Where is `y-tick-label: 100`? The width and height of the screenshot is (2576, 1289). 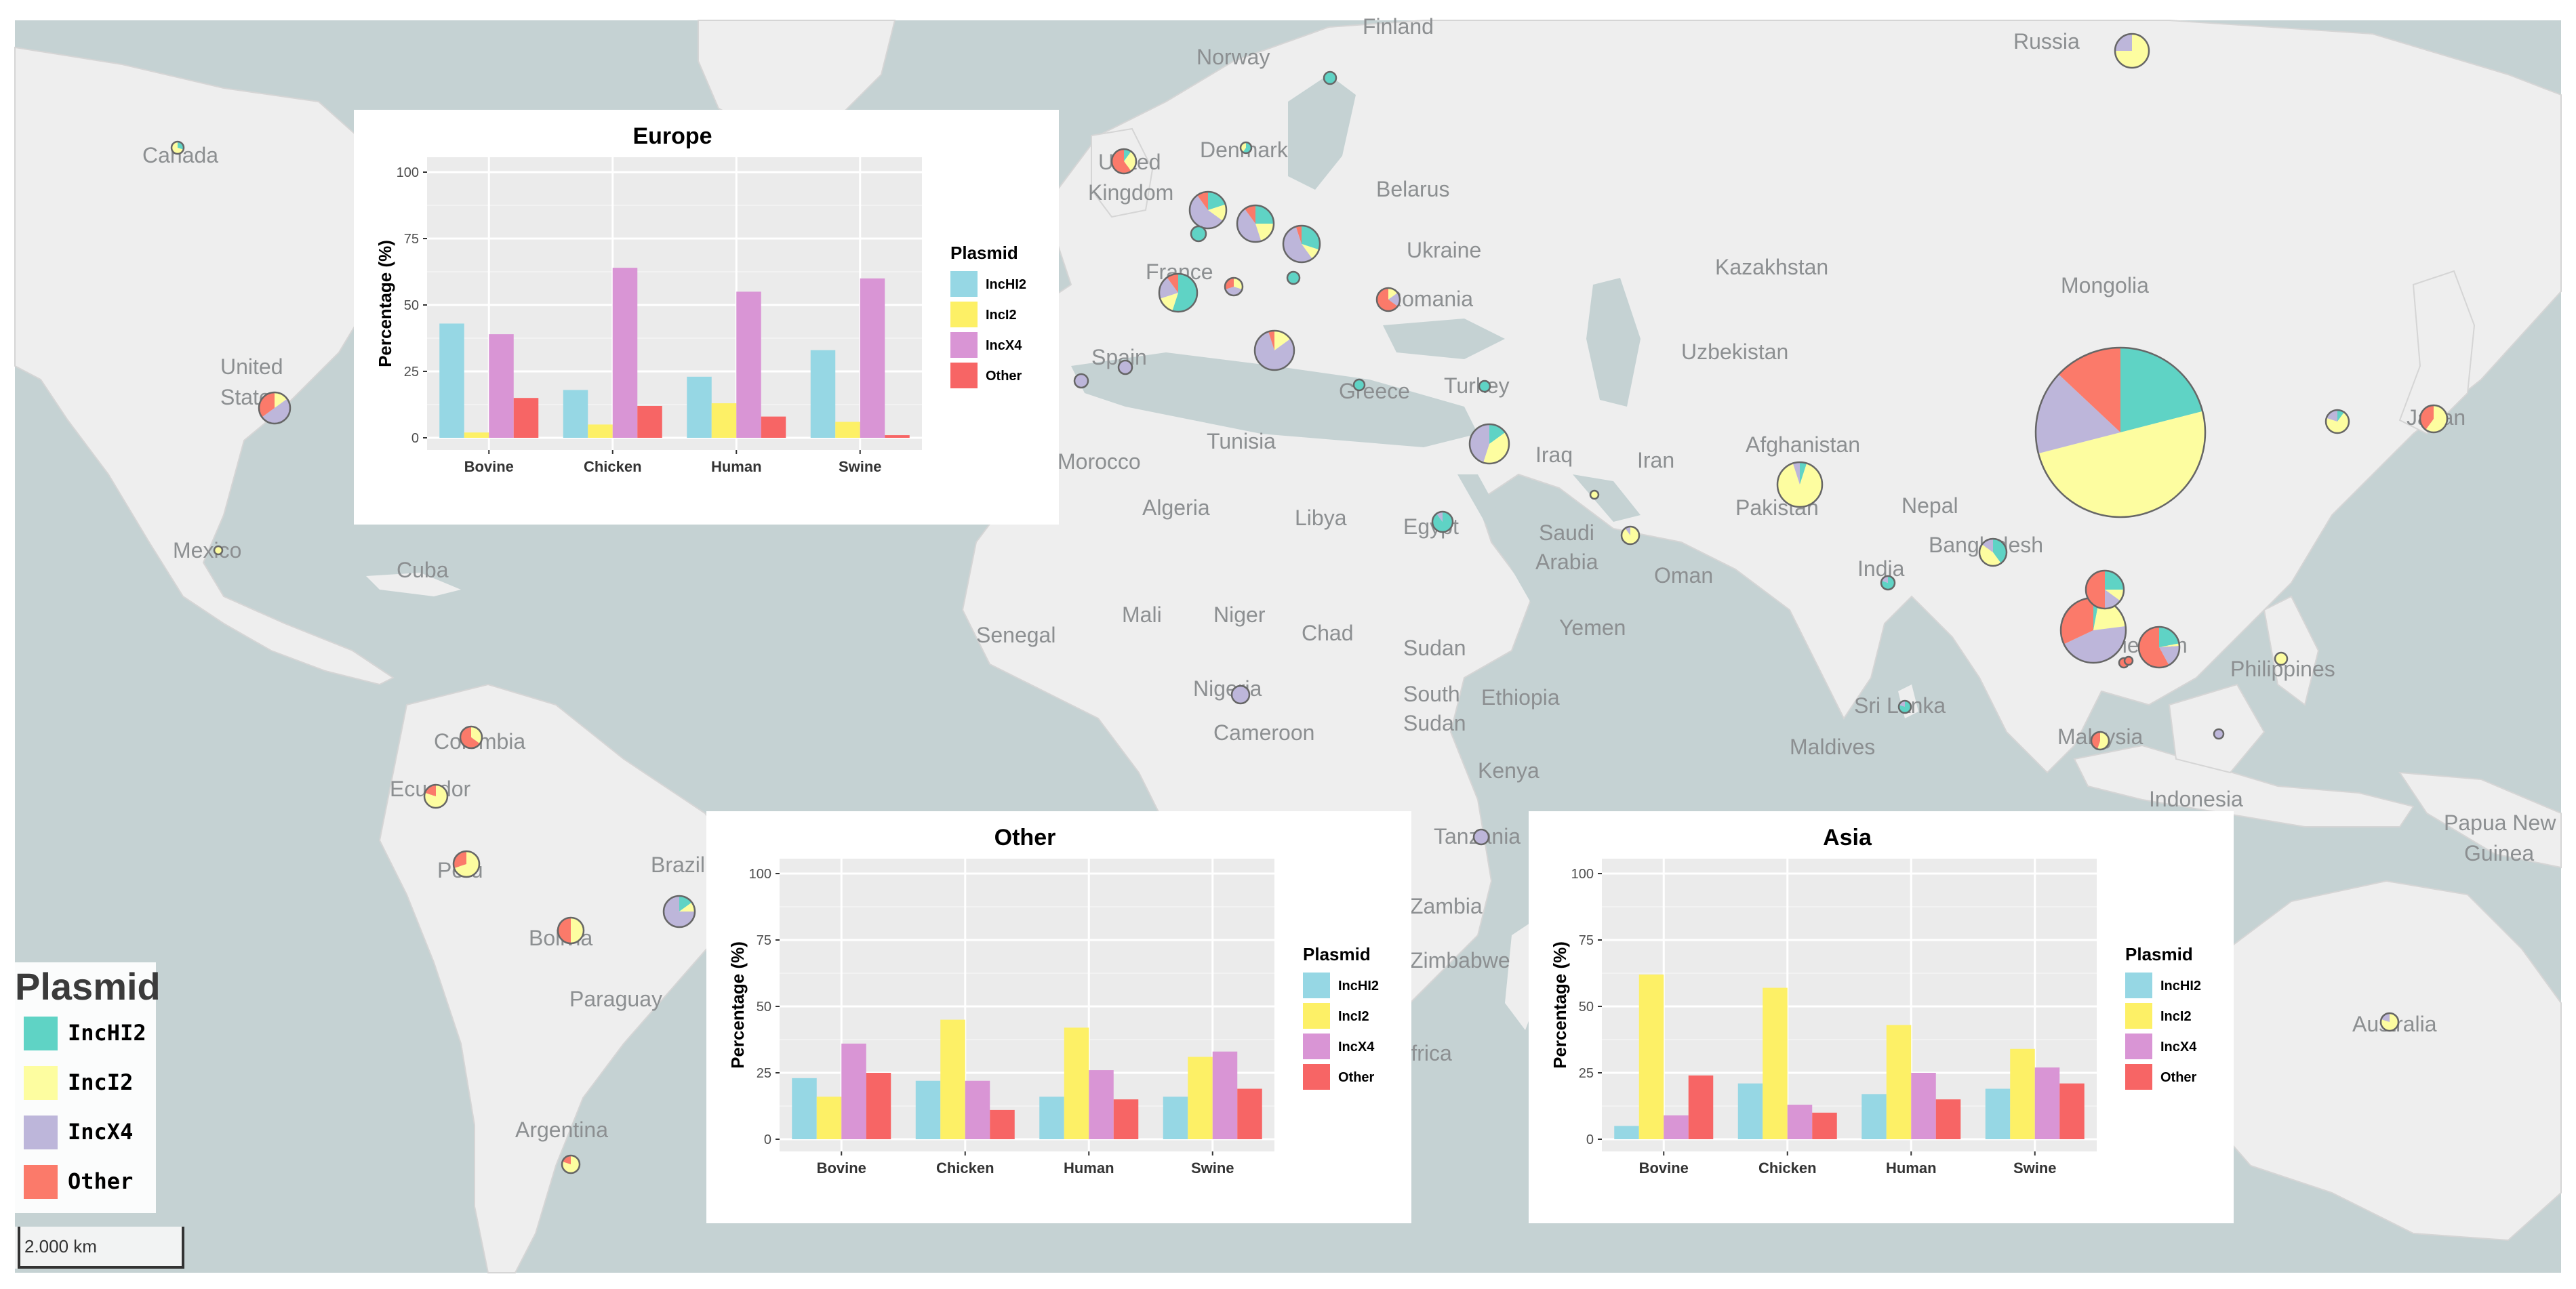 y-tick-label: 100 is located at coordinates (760, 874).